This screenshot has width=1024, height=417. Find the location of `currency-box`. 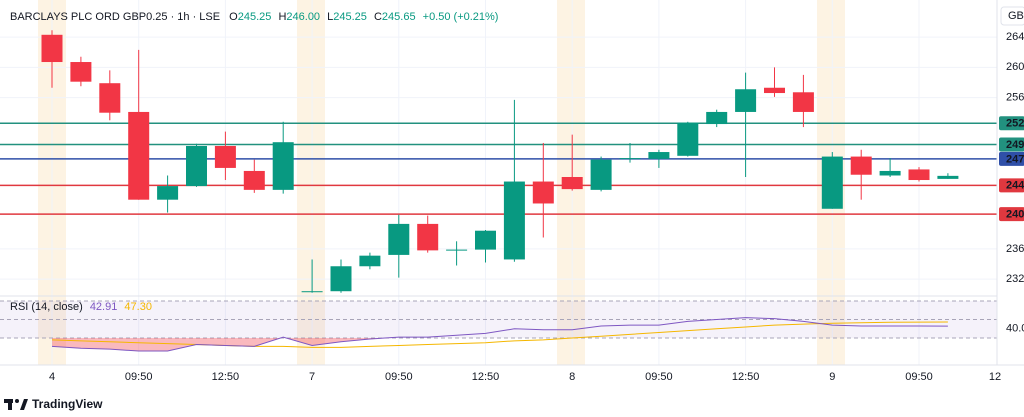

currency-box is located at coordinates (1012, 16).